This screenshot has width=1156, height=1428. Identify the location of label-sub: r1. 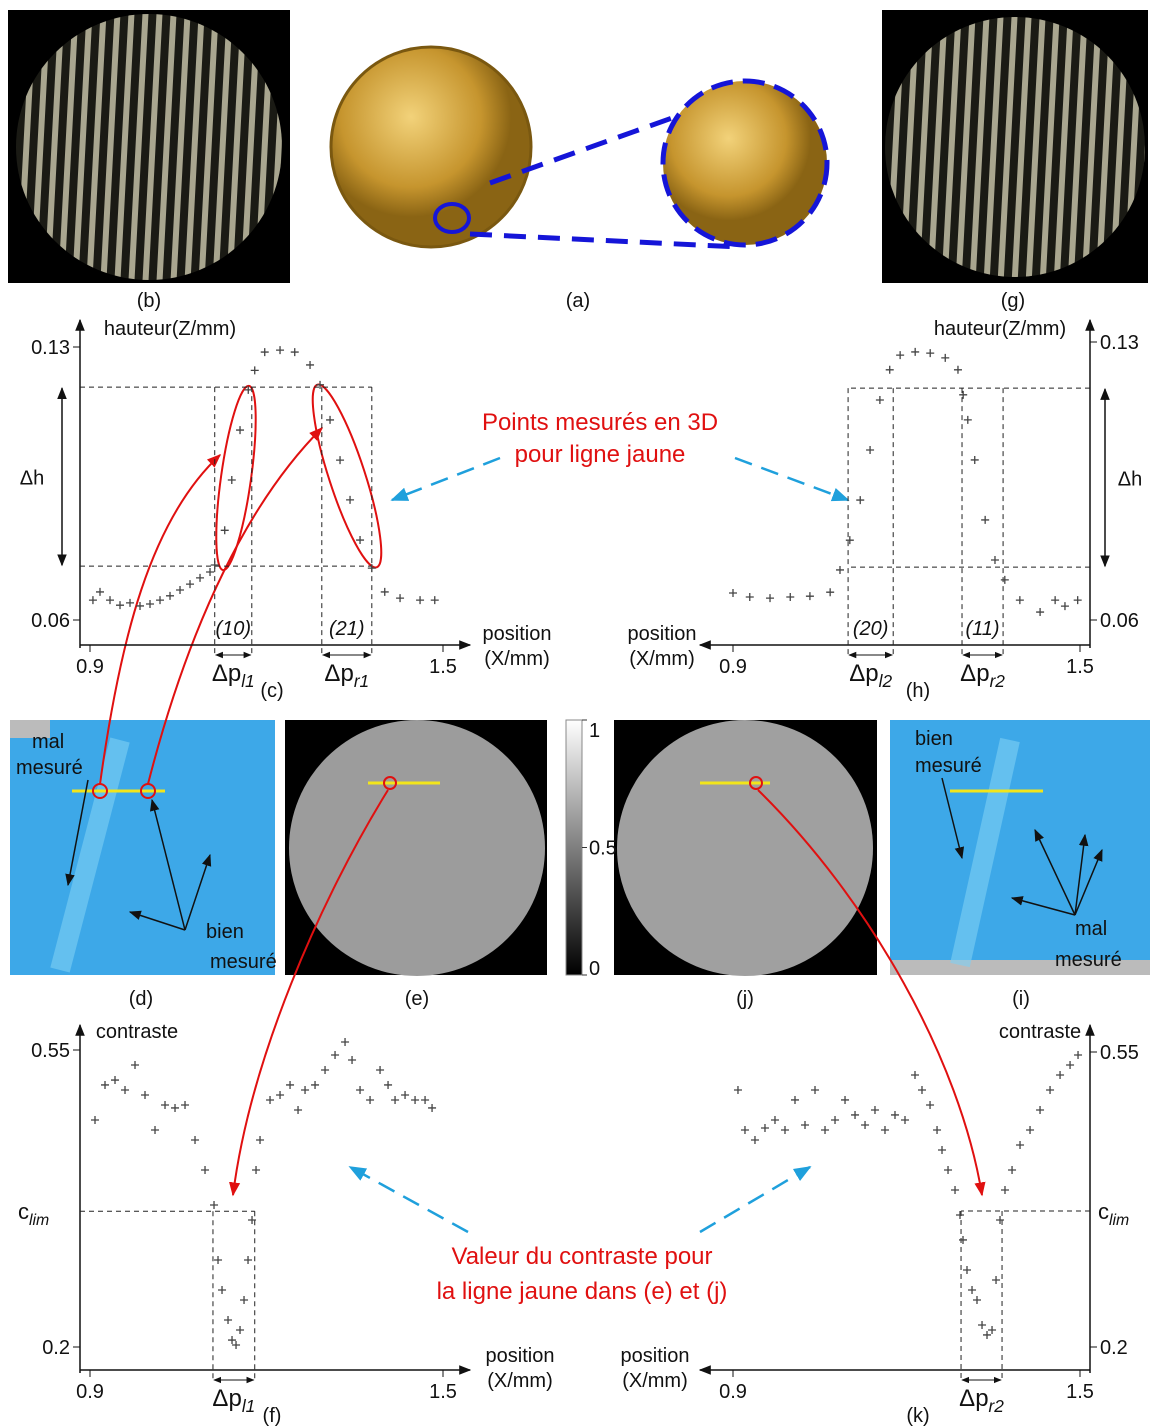
(361, 681).